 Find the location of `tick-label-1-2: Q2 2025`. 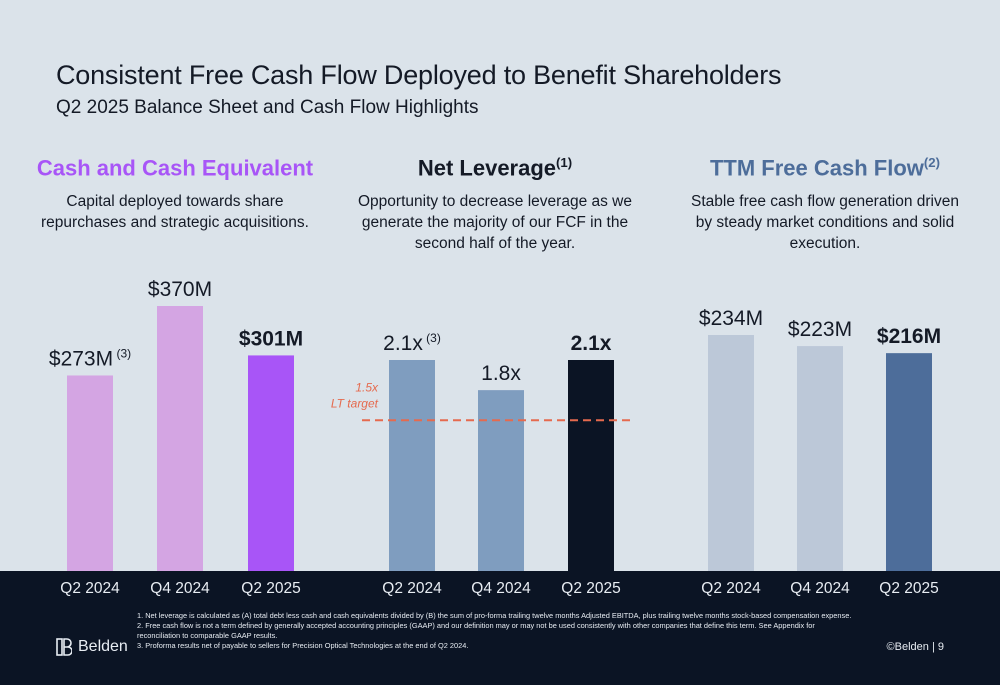

tick-label-1-2: Q2 2025 is located at coordinates (590, 588).